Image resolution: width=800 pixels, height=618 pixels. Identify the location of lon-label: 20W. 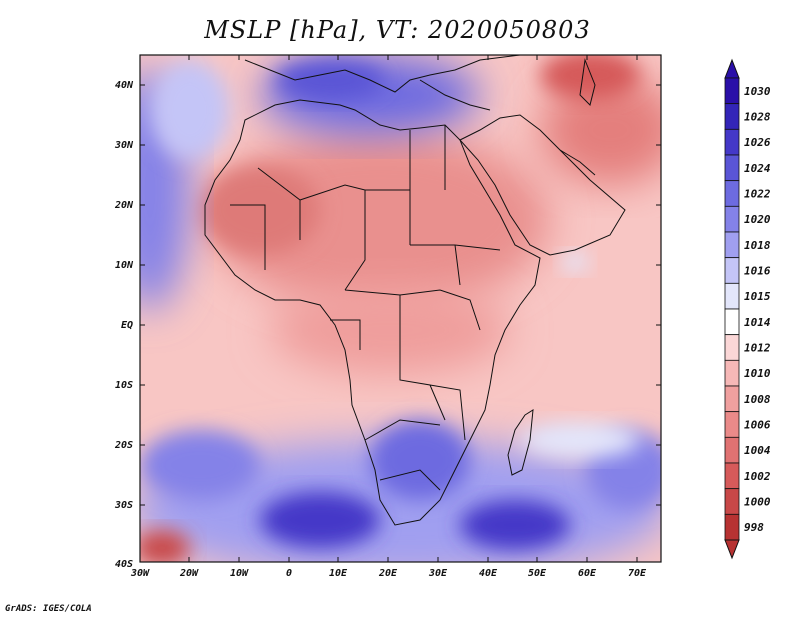
(189, 573).